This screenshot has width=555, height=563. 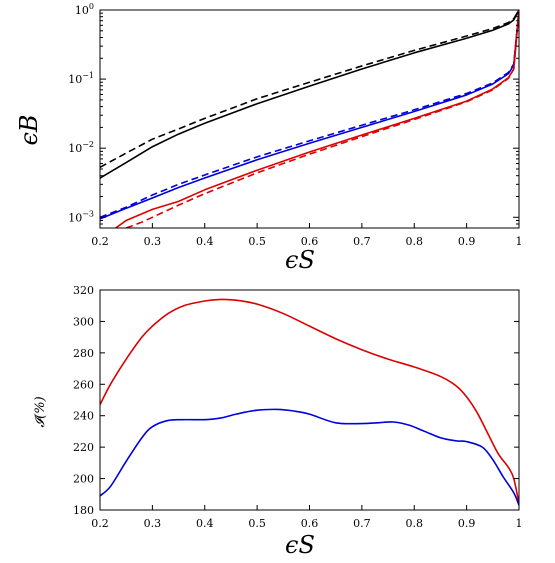 I want to click on improvement-y-tick-label: 260, so click(x=83, y=384).